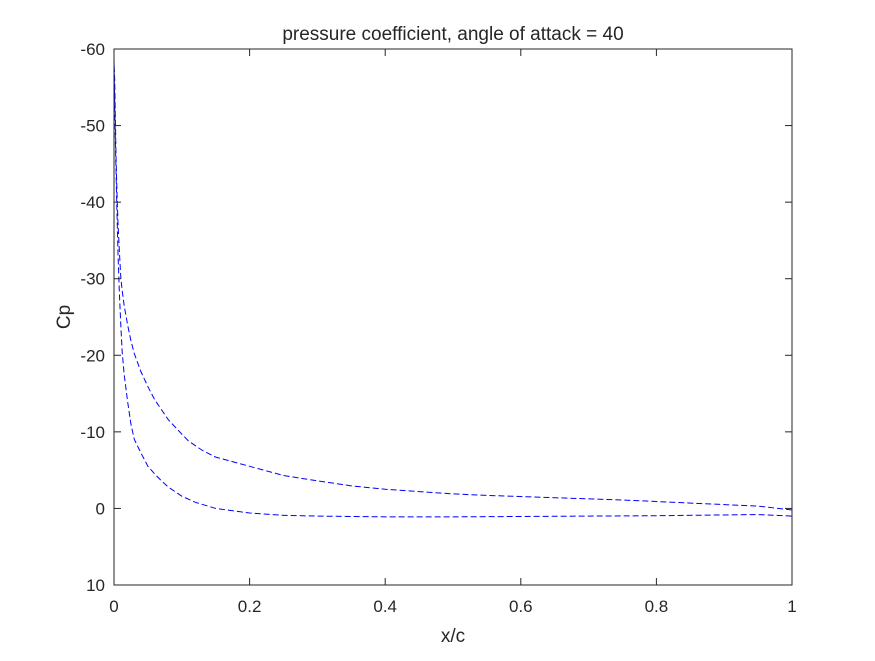 The width and height of the screenshot is (875, 661). I want to click on y-tick-label: -40, so click(92, 202).